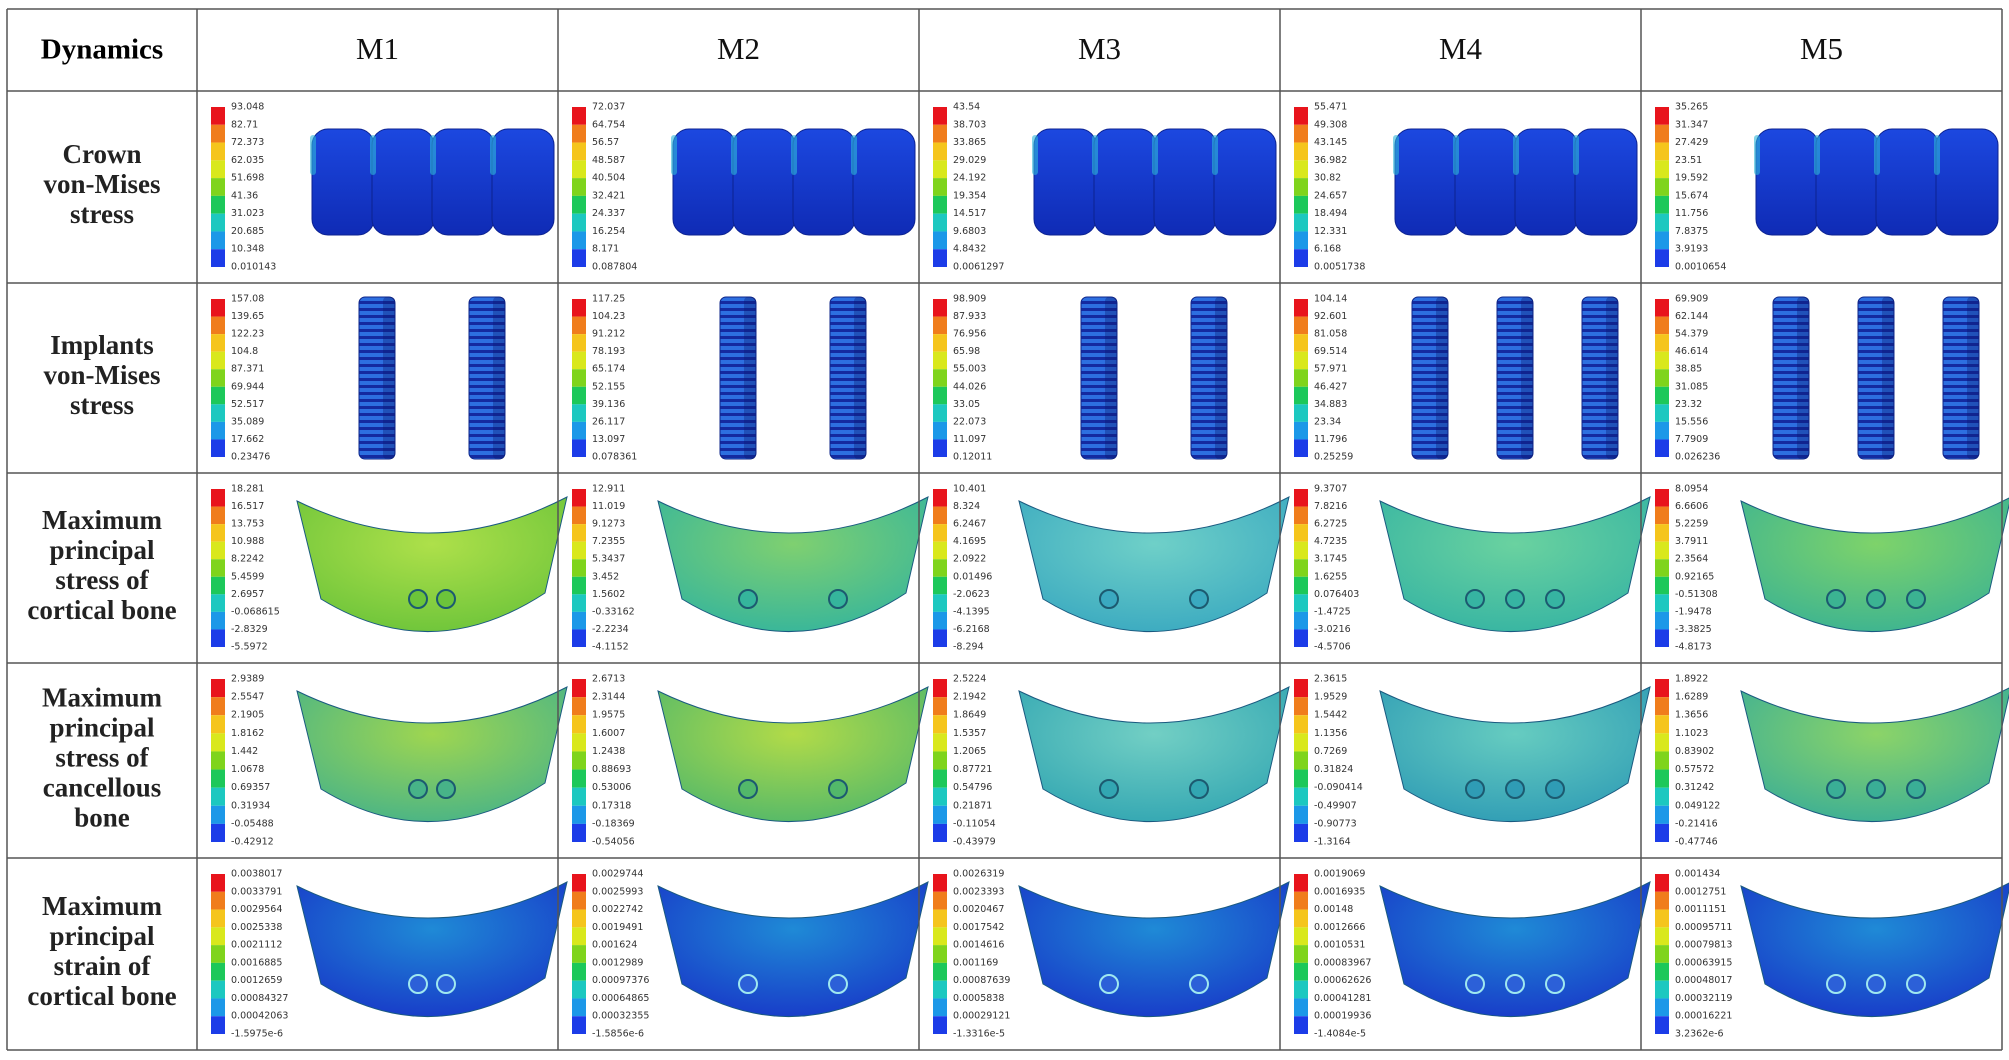 This screenshot has width=2009, height=1060. Describe the element at coordinates (608, 404) in the screenshot. I see `legend-label: 39.136` at that location.